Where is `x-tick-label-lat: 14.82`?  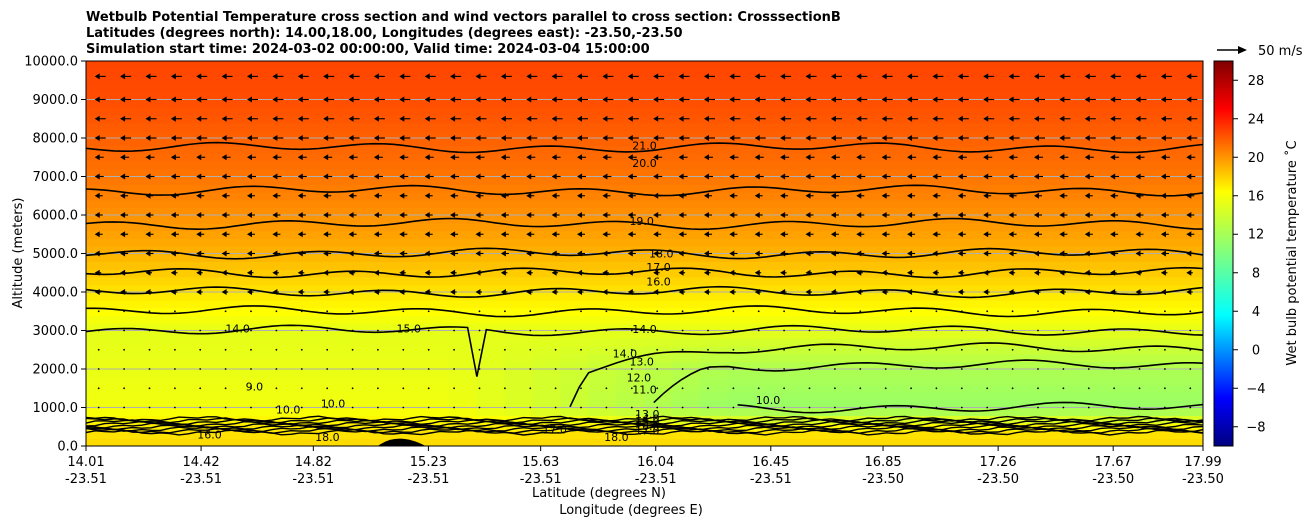 x-tick-label-lat: 14.82 is located at coordinates (313, 462).